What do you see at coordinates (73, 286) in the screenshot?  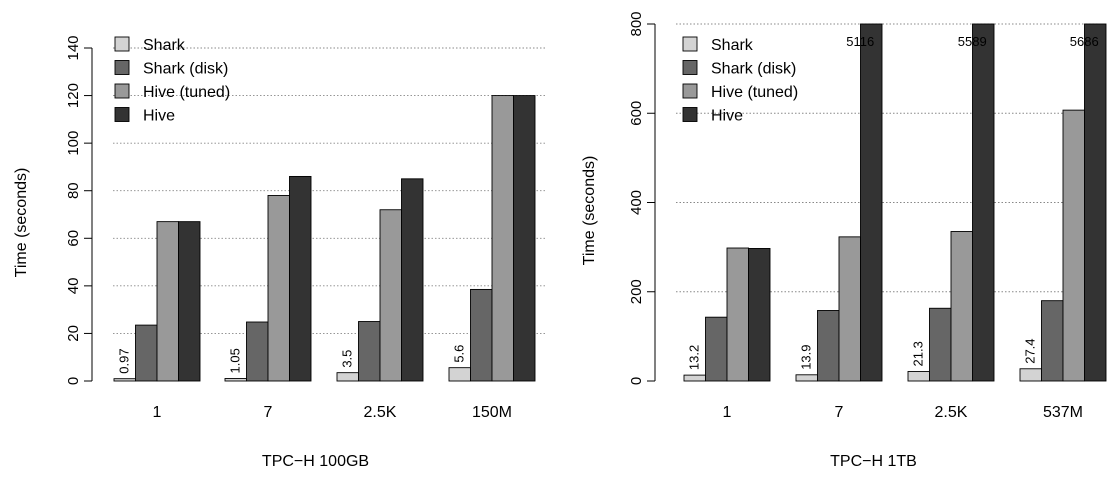 I see `y-tick-label: 40` at bounding box center [73, 286].